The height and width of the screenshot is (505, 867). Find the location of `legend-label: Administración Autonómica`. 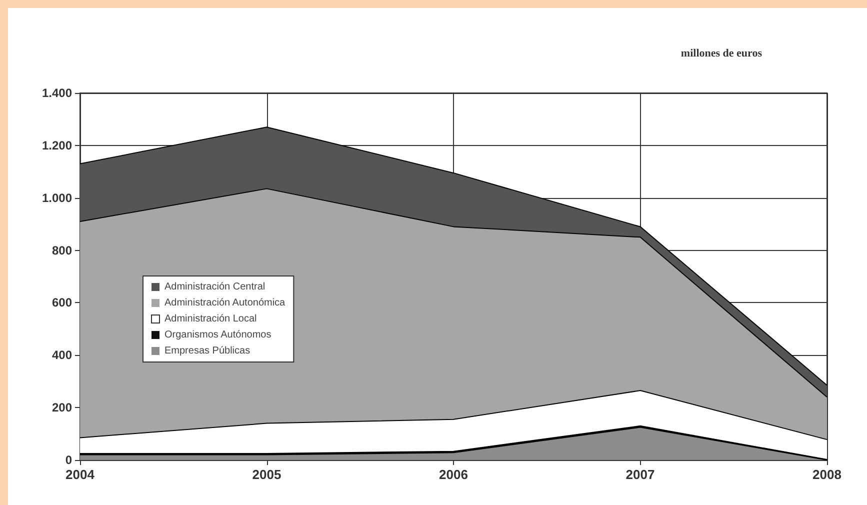

legend-label: Administración Autonómica is located at coordinates (225, 303).